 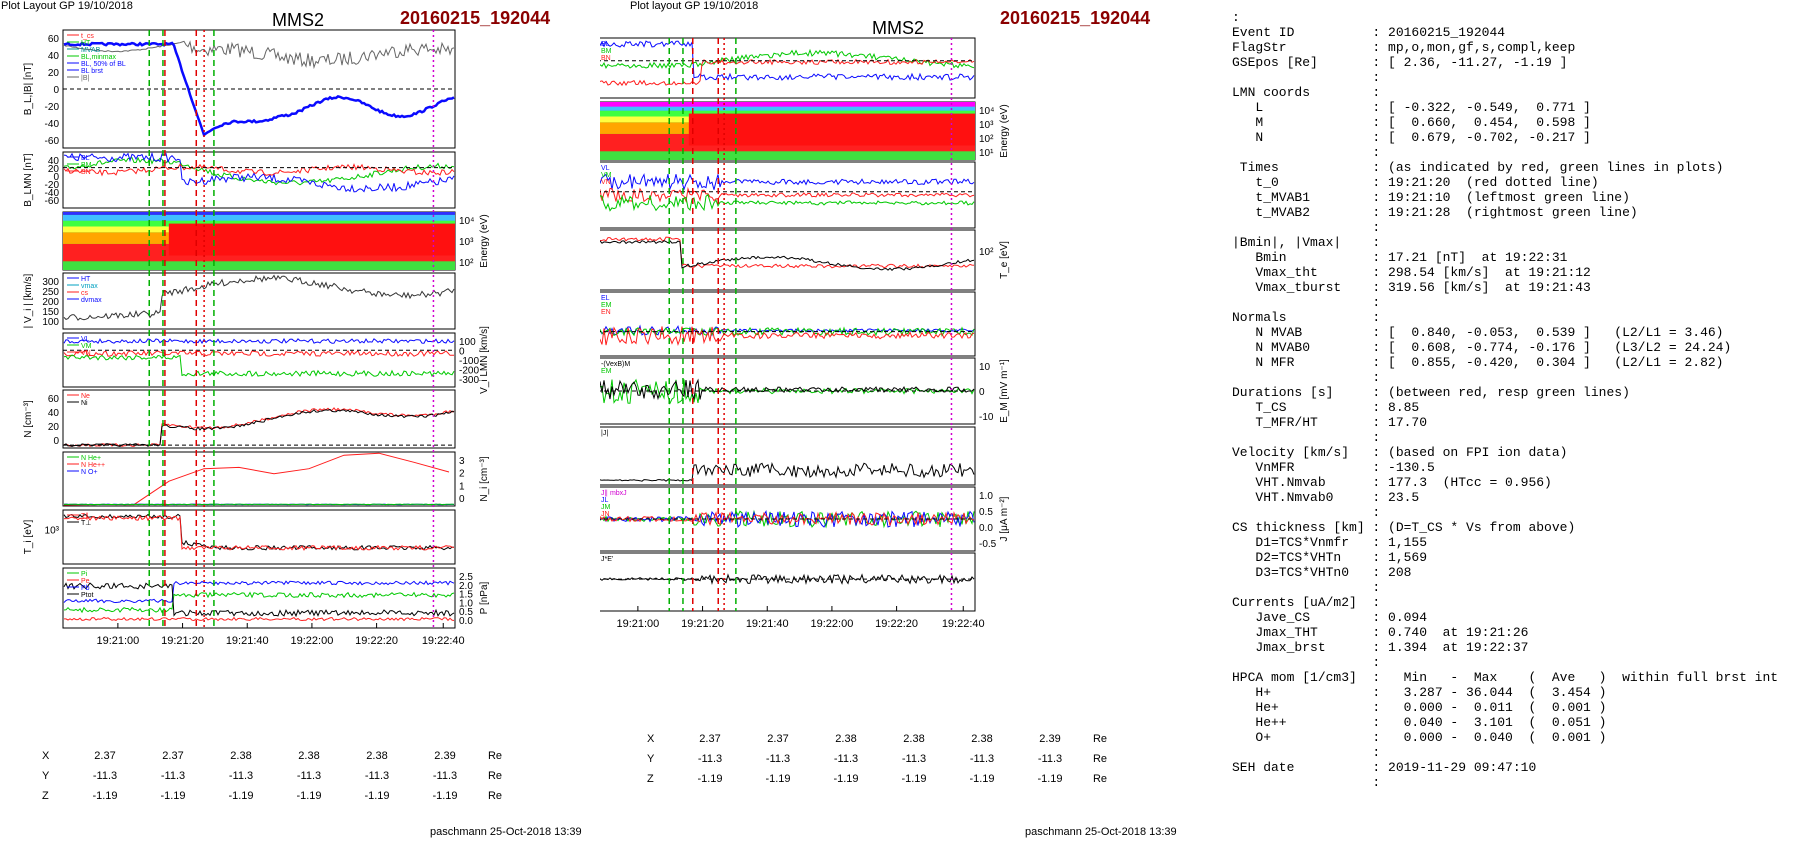 I want to click on left-spacecraft-label: MMS2, so click(x=298, y=20).